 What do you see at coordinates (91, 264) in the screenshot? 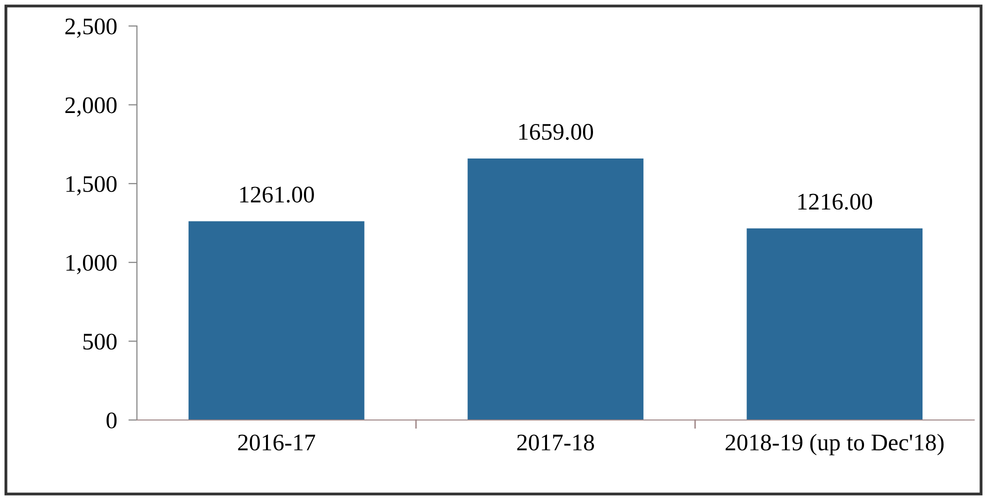
I see `y-tick-label: 1,000` at bounding box center [91, 264].